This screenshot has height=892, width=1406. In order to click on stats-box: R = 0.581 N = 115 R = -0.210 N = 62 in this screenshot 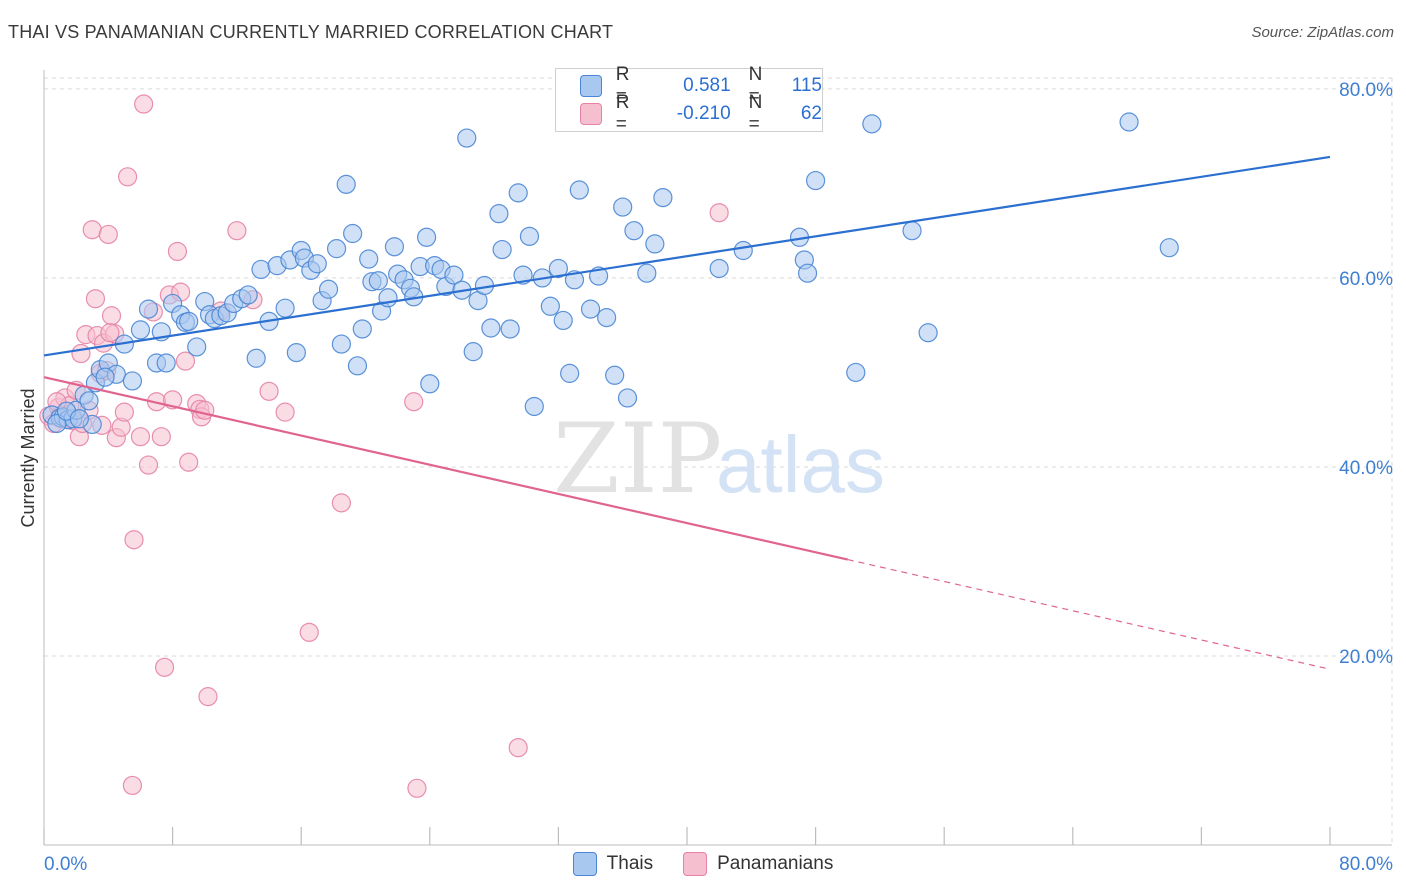, I will do `click(689, 99)`.